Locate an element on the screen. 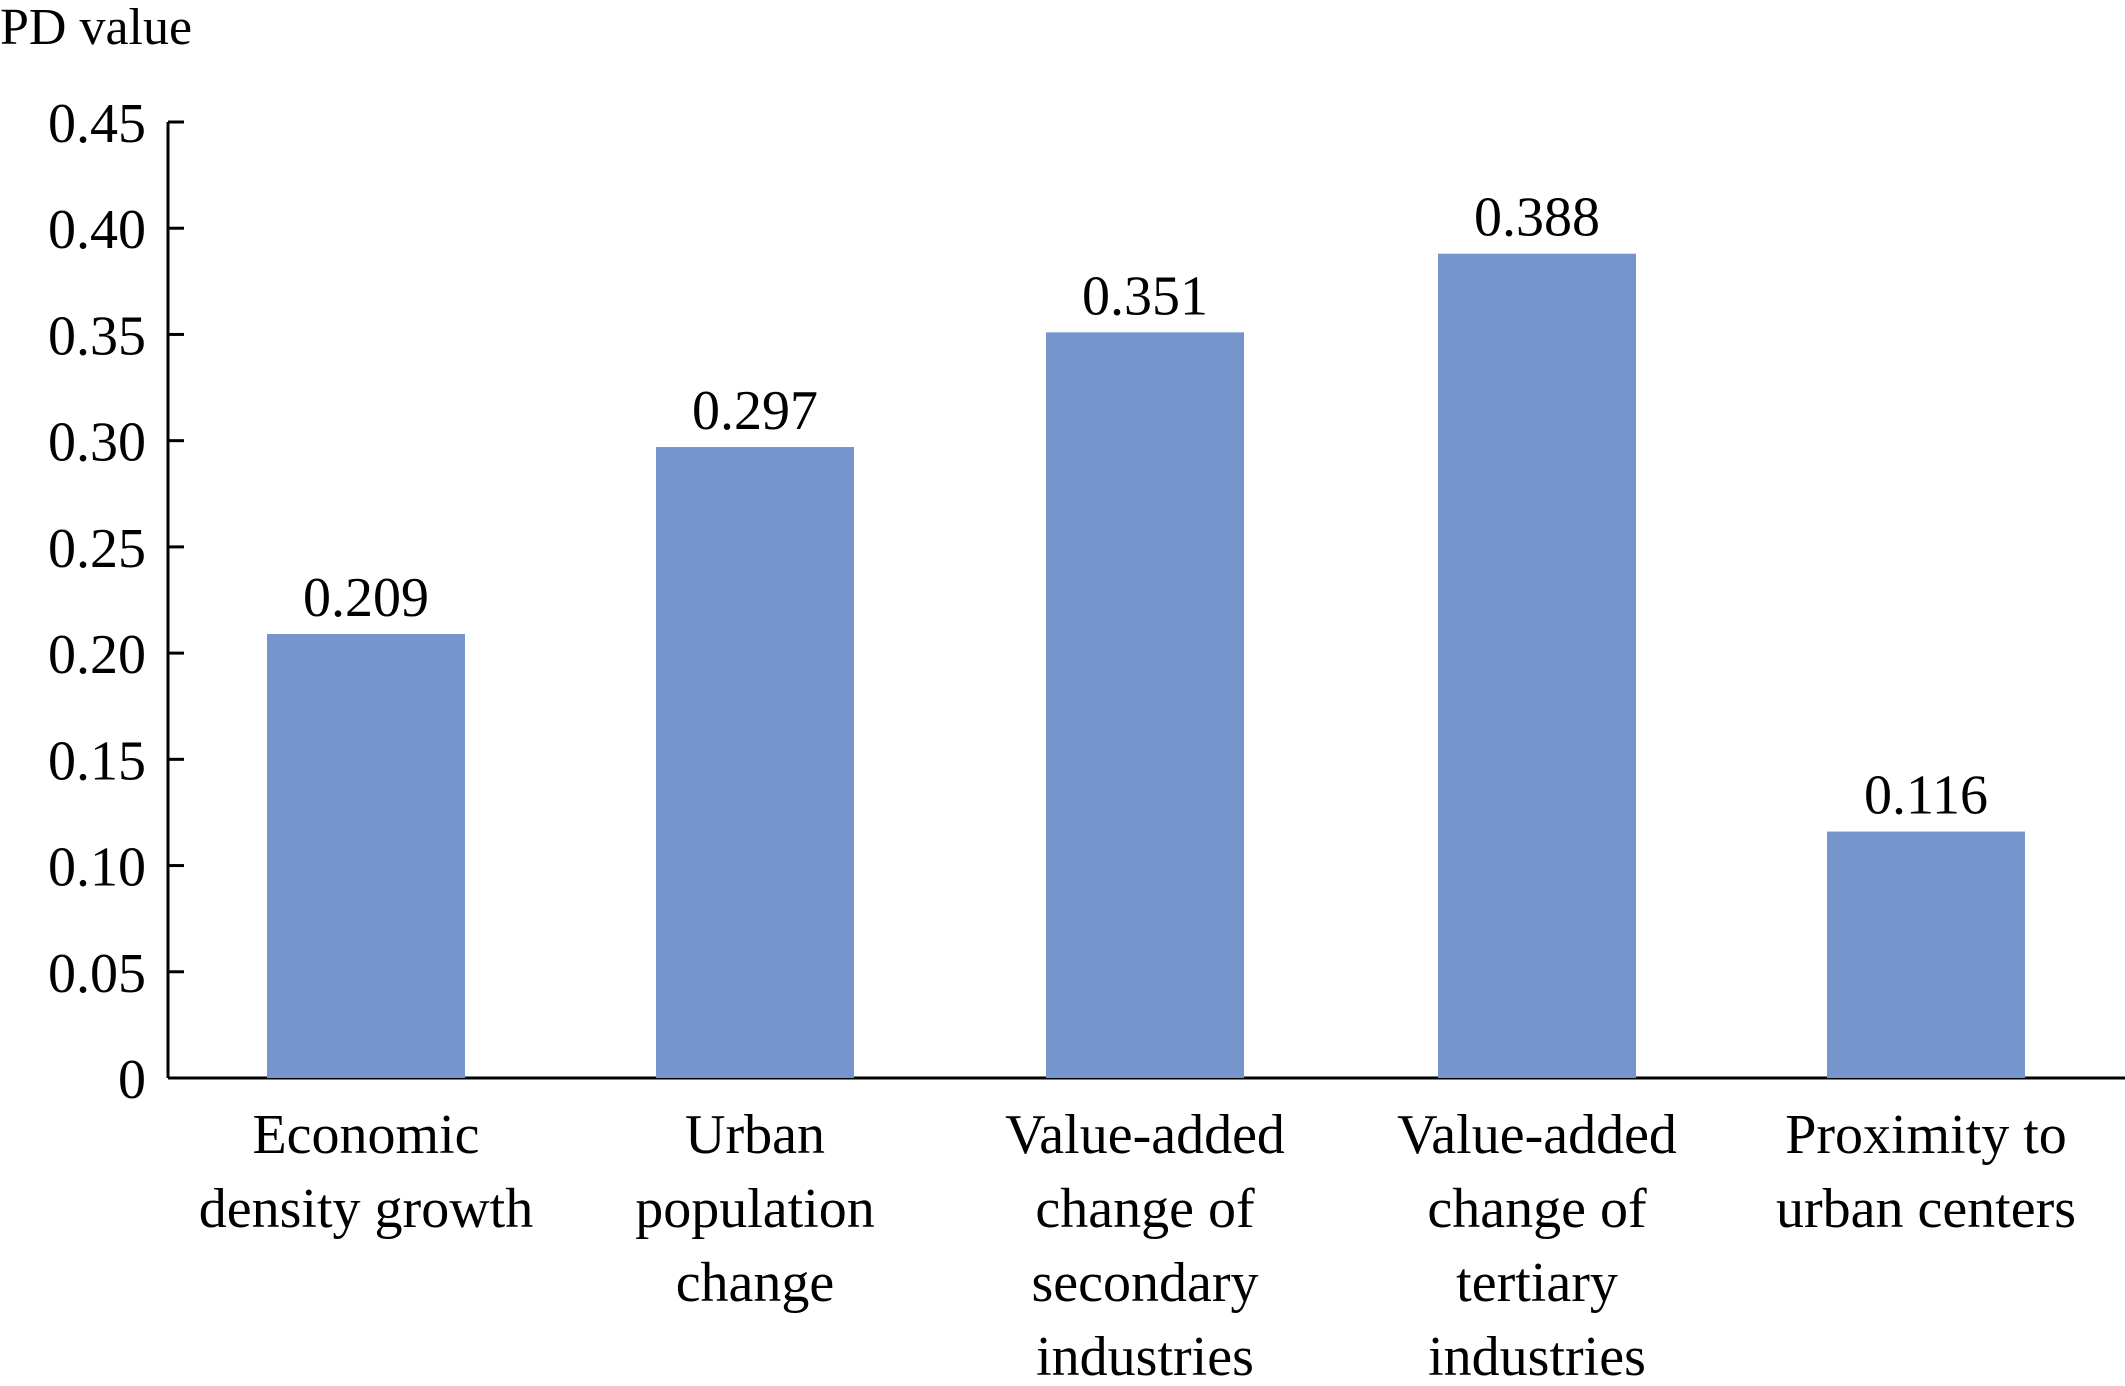 Image resolution: width=2125 pixels, height=1386 pixels. y-ticks-group: 0 0.05 0.10 0.15 0.20 0.25 0.30 0.35 0.40 0.45 is located at coordinates (116, 602).